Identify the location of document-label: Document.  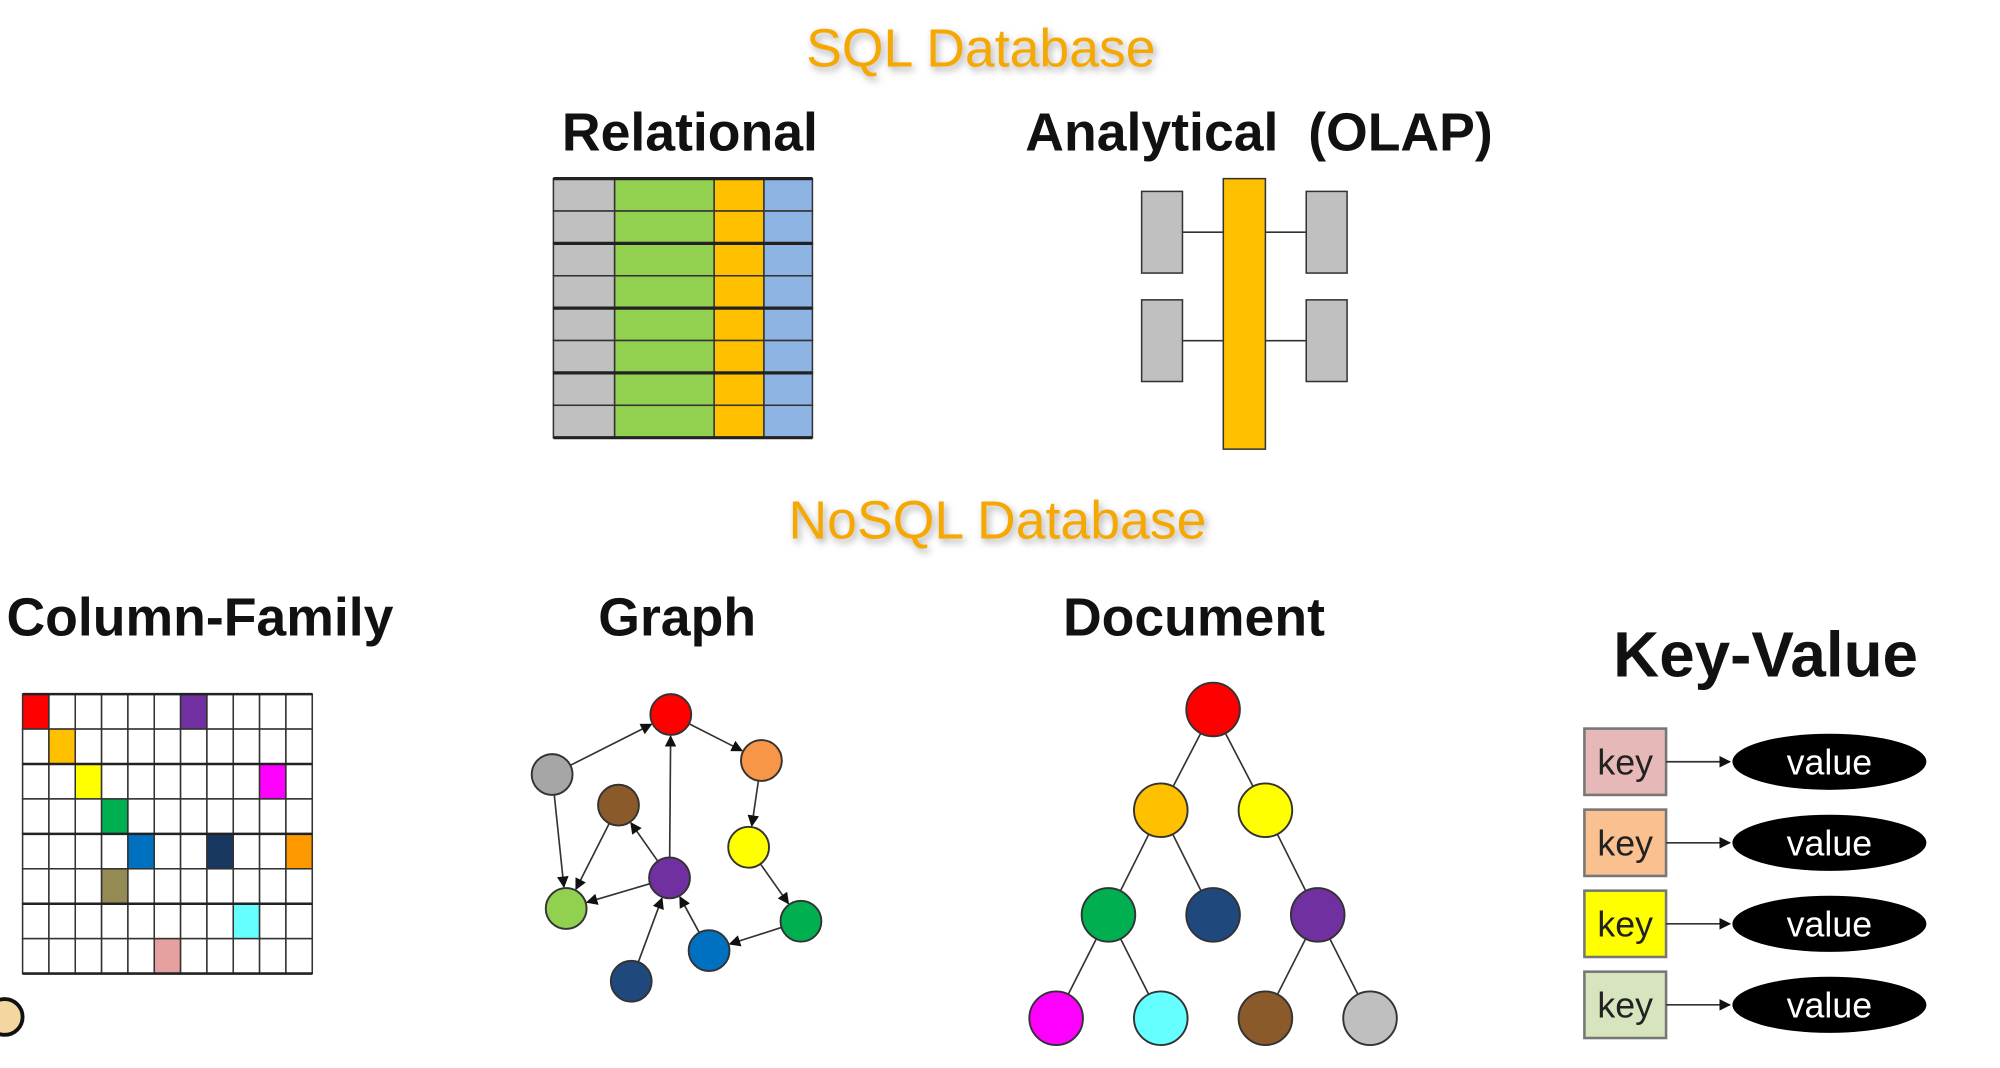
(1194, 617).